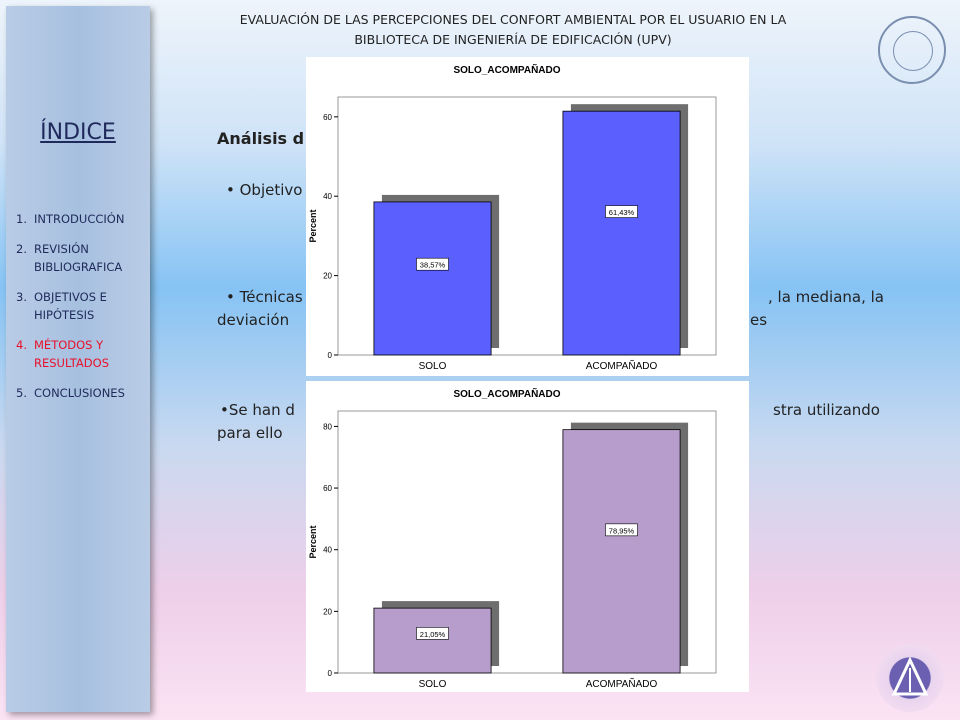 The height and width of the screenshot is (720, 960). Describe the element at coordinates (759, 320) in the screenshot. I see `bullet-techniques-line2-right: es` at that location.